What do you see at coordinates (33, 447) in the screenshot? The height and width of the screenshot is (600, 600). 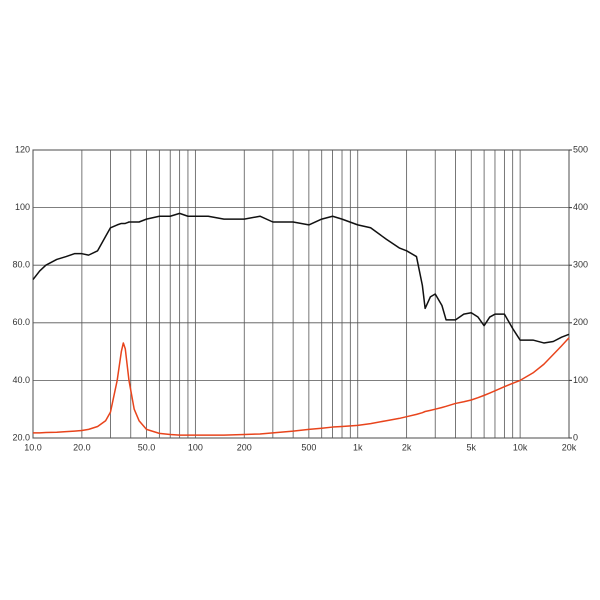 I see `x-tick-label: 10.0` at bounding box center [33, 447].